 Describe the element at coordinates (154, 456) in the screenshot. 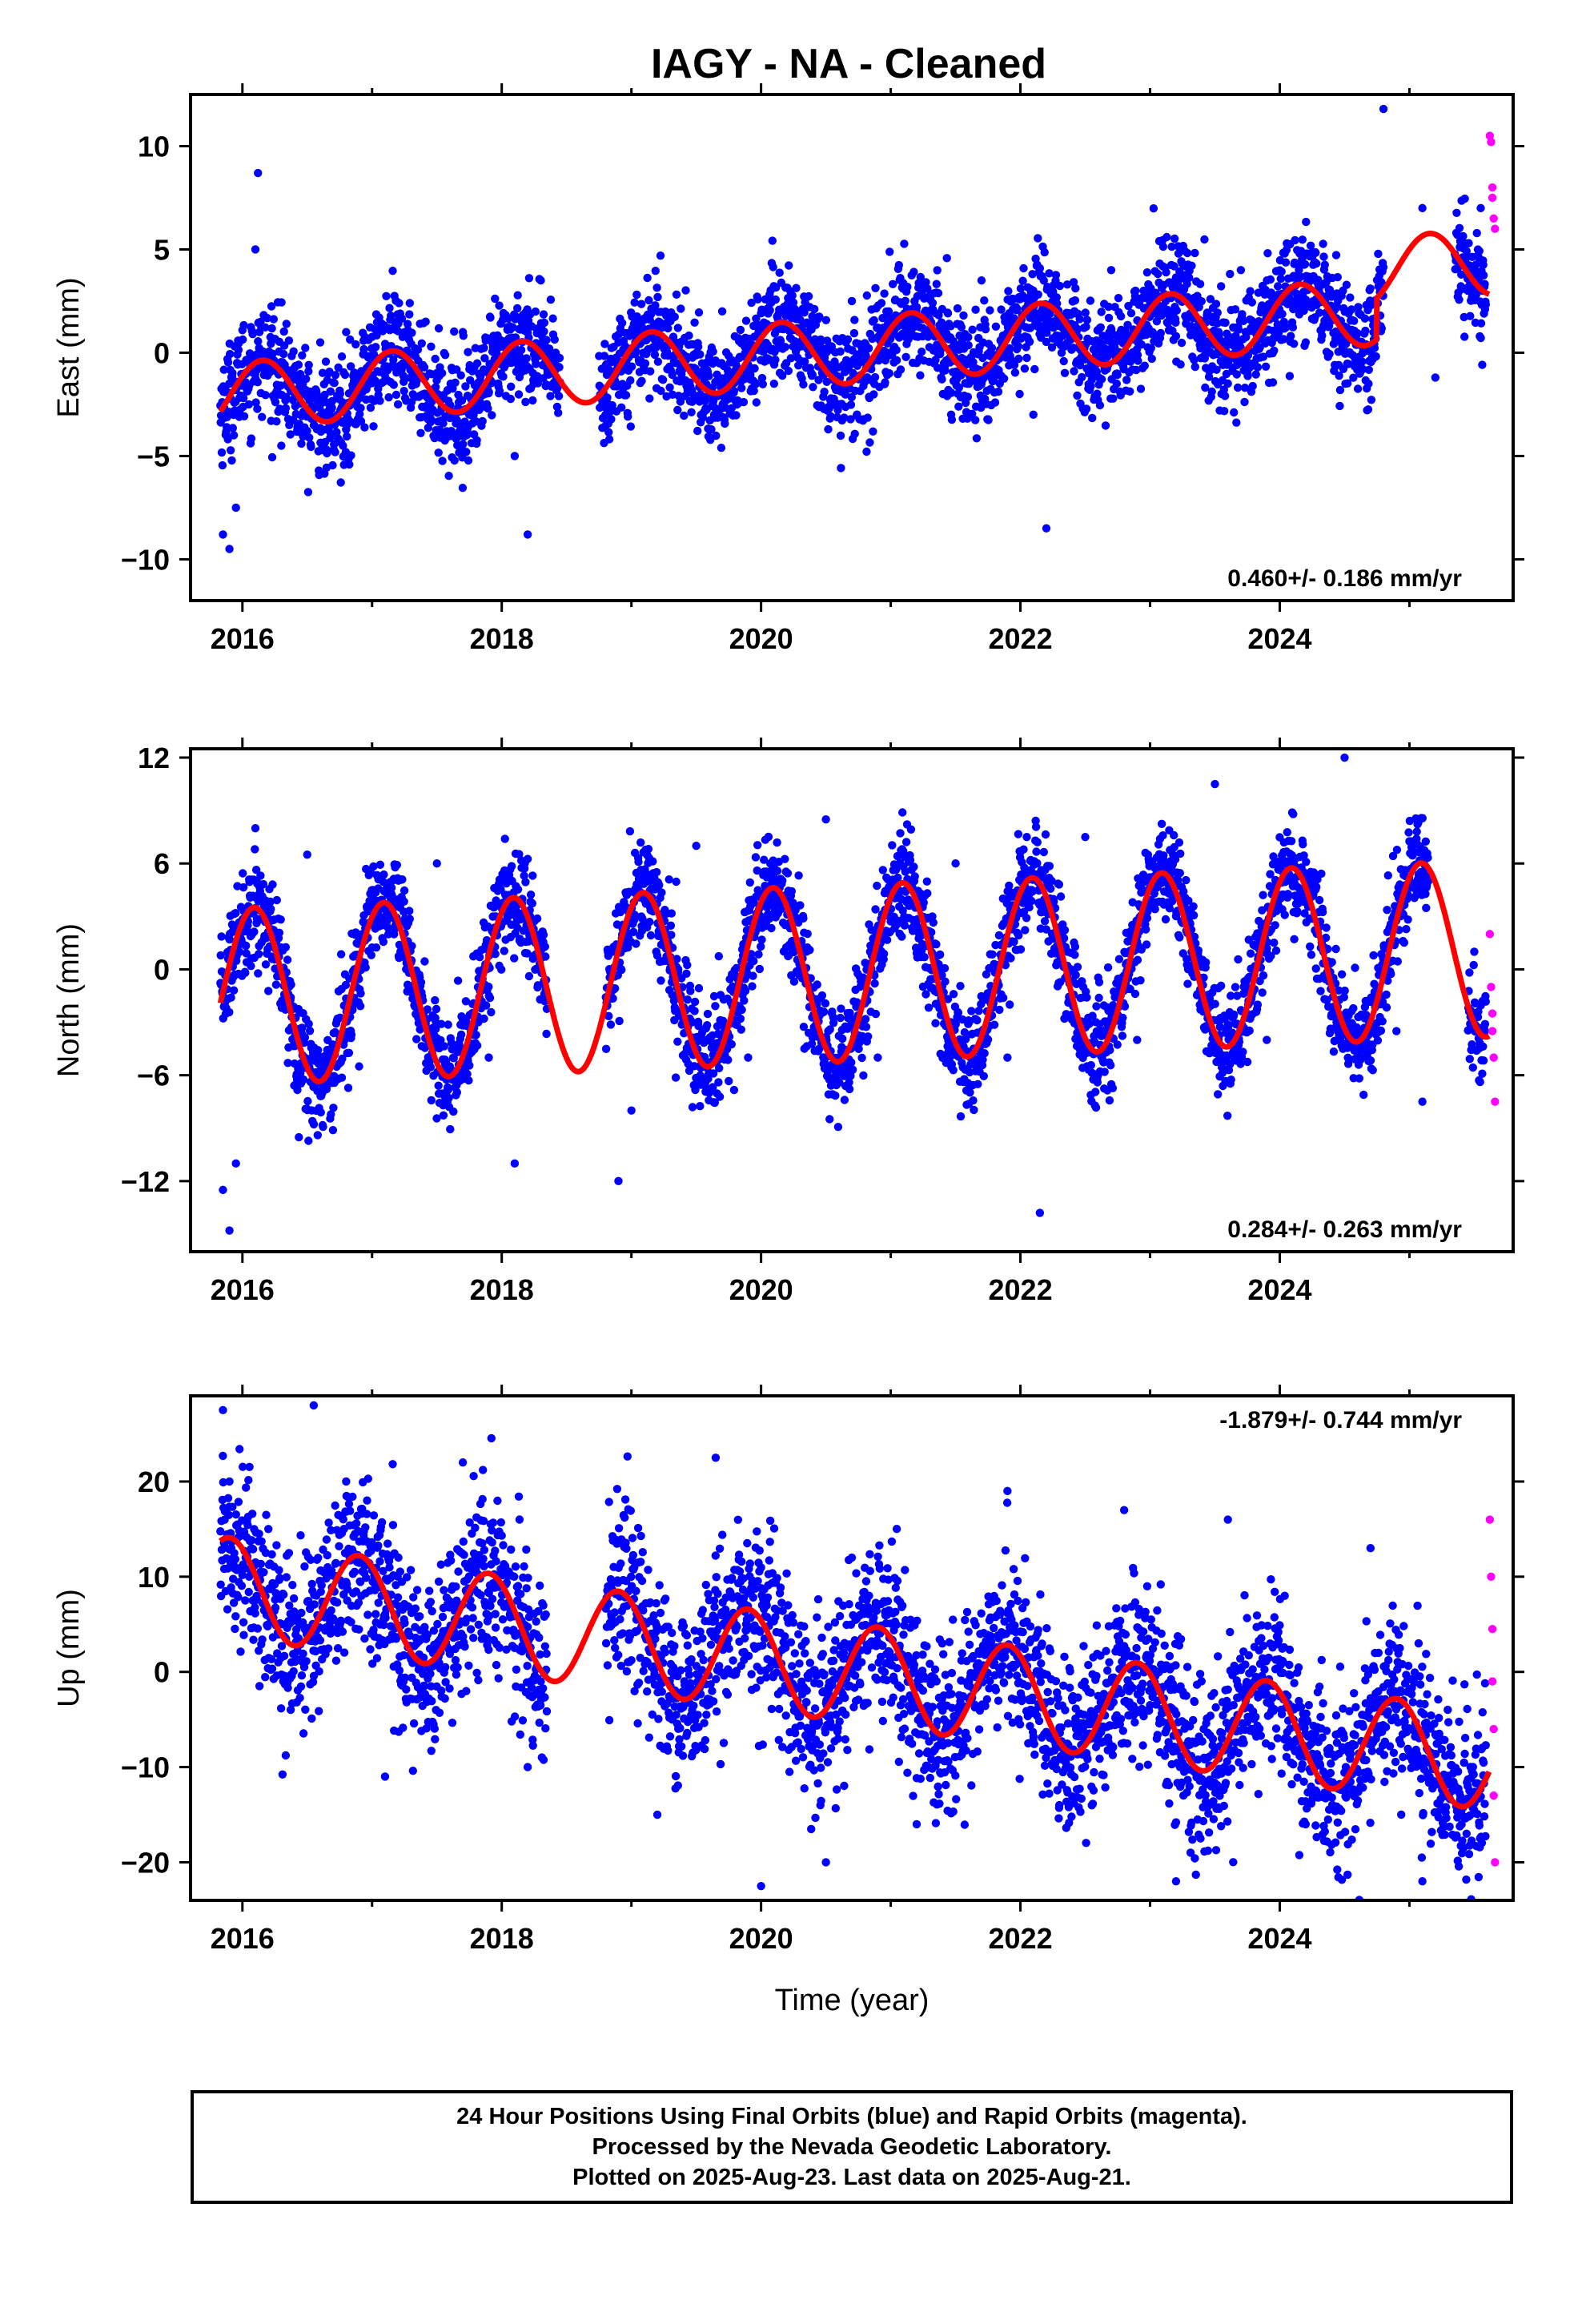

I see `y-tick-label: −5` at that location.